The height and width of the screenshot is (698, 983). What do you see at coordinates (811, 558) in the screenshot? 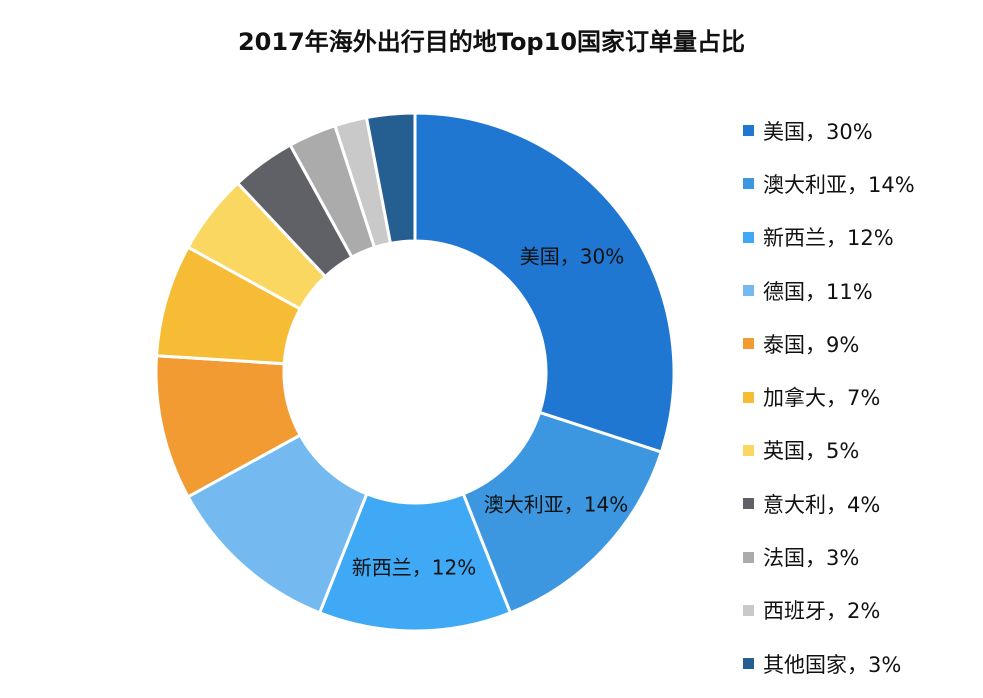
I see `legend-label: 法国，3%` at bounding box center [811, 558].